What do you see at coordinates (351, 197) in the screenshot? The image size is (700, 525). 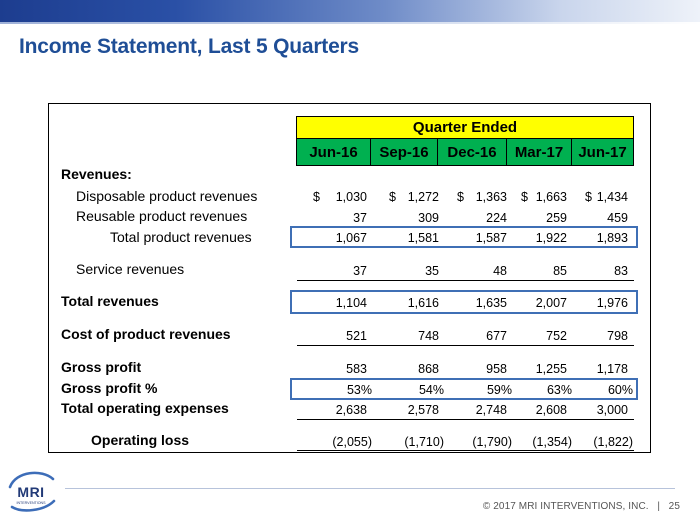 I see `table-cell: 1,030` at bounding box center [351, 197].